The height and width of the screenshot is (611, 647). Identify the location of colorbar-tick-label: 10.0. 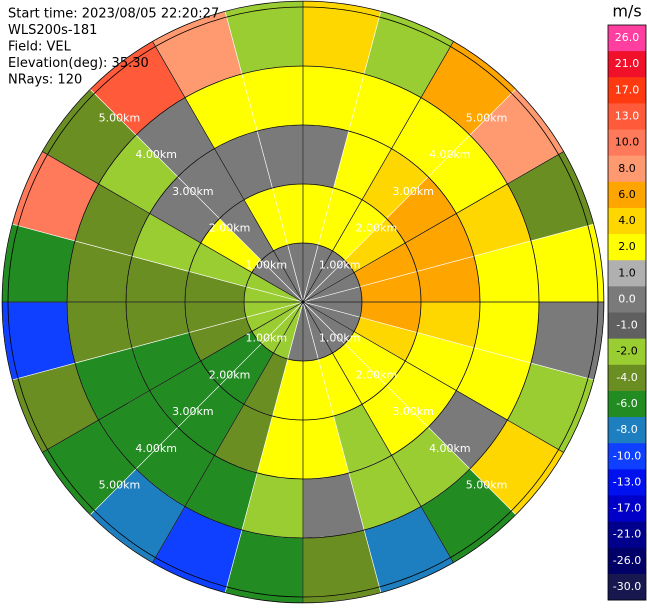
(627, 142).